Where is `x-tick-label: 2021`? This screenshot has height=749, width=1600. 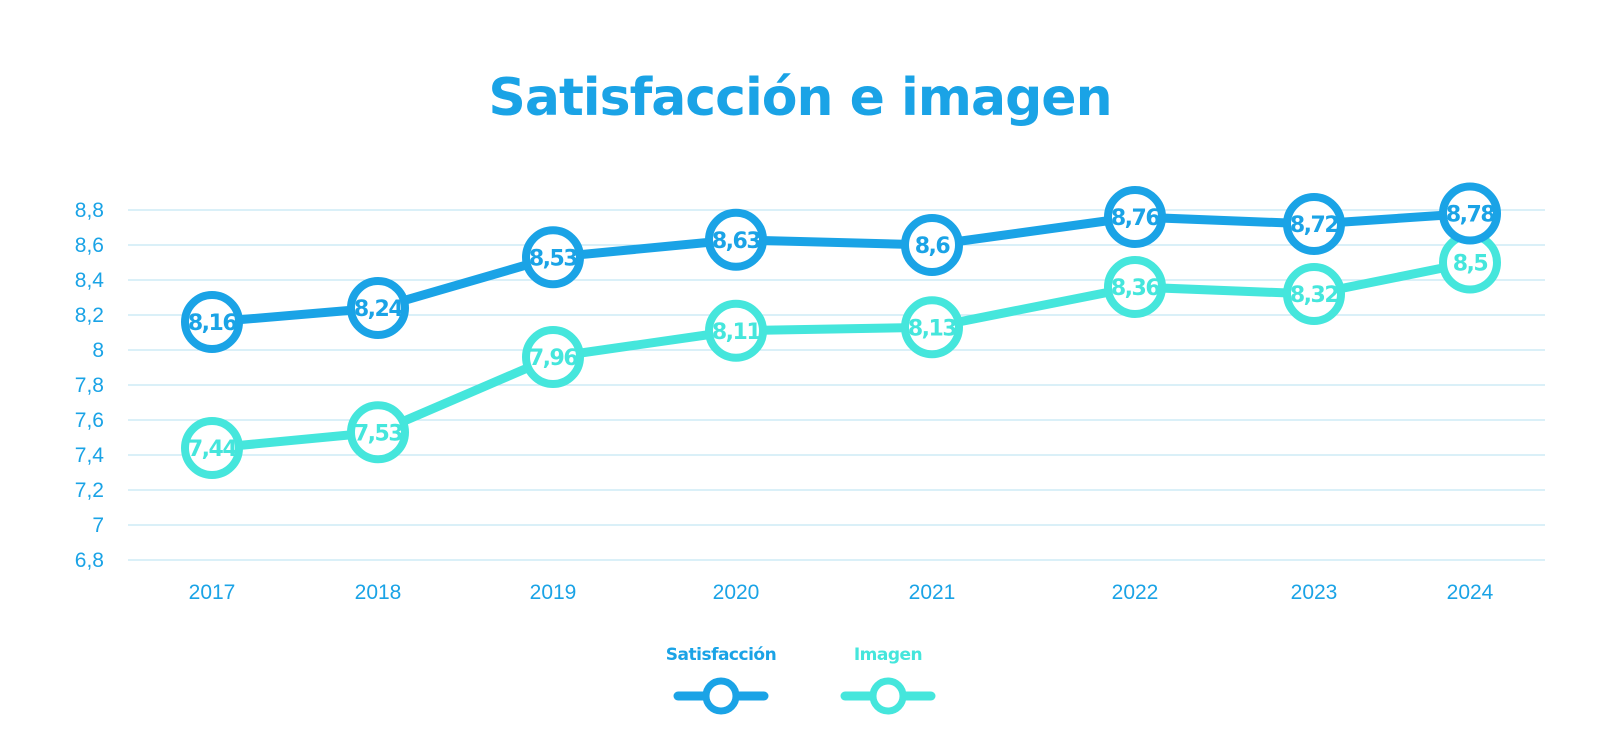 x-tick-label: 2021 is located at coordinates (932, 592).